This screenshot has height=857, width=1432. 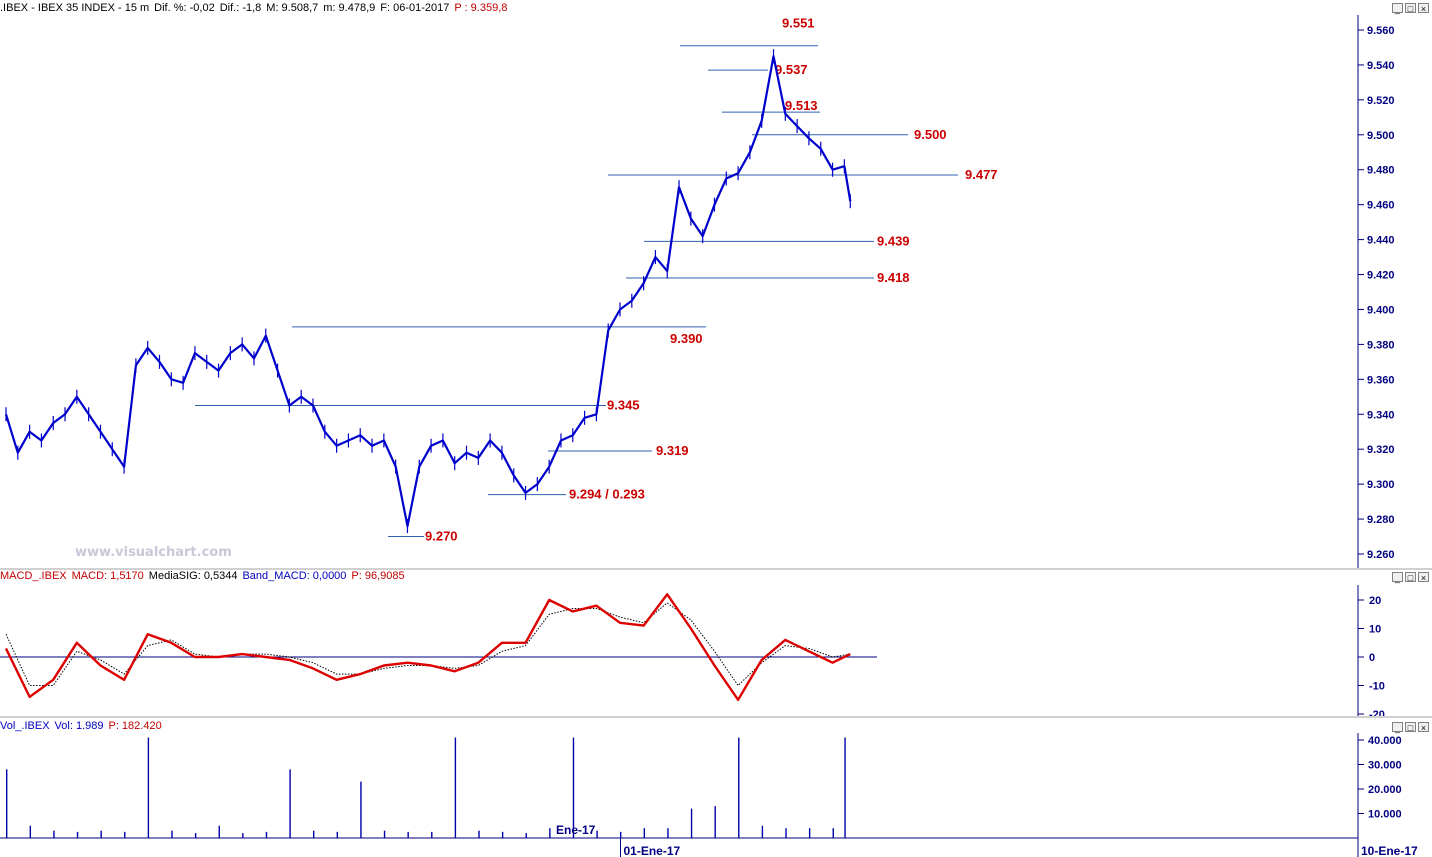 I want to click on date-value: F: 06-01-2017, so click(x=415, y=8).